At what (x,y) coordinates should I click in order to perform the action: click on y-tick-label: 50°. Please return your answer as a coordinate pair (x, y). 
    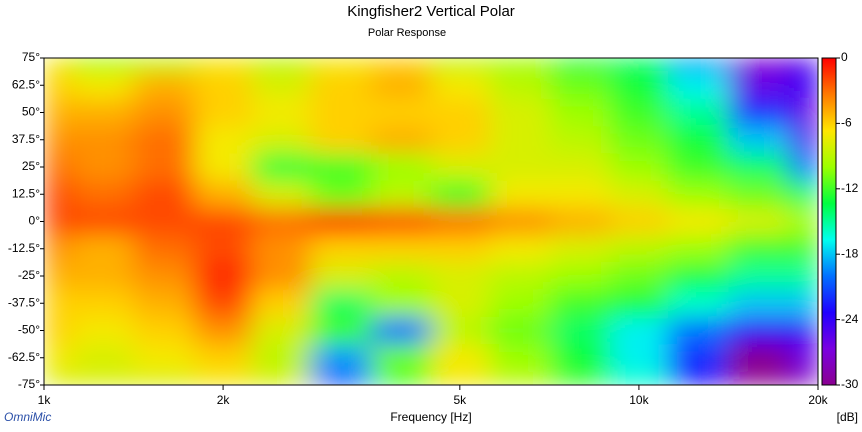
    Looking at the image, I should click on (31, 112).